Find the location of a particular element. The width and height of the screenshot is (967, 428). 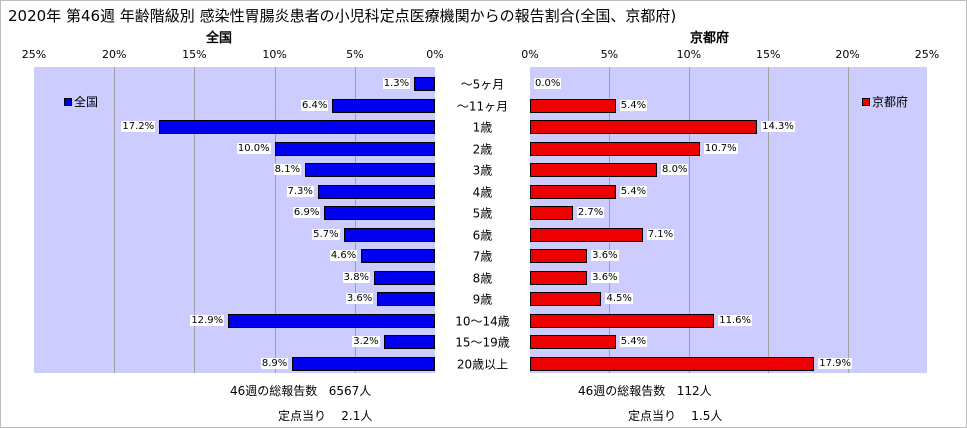

national-legend: 全国 is located at coordinates (81, 101).